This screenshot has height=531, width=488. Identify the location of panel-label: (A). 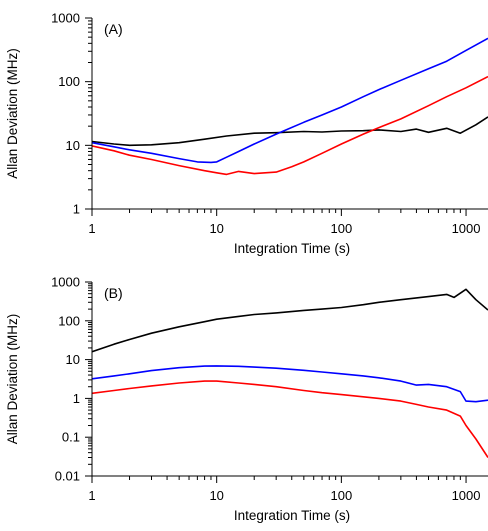
(113, 29).